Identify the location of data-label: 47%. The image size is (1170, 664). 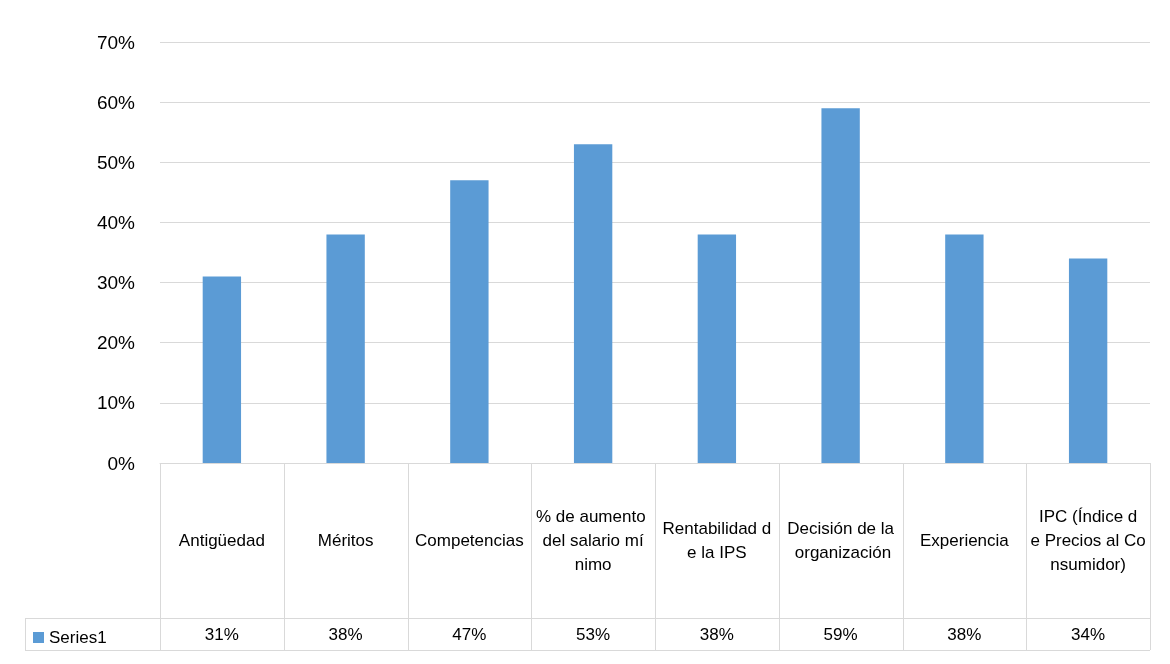
(469, 635).